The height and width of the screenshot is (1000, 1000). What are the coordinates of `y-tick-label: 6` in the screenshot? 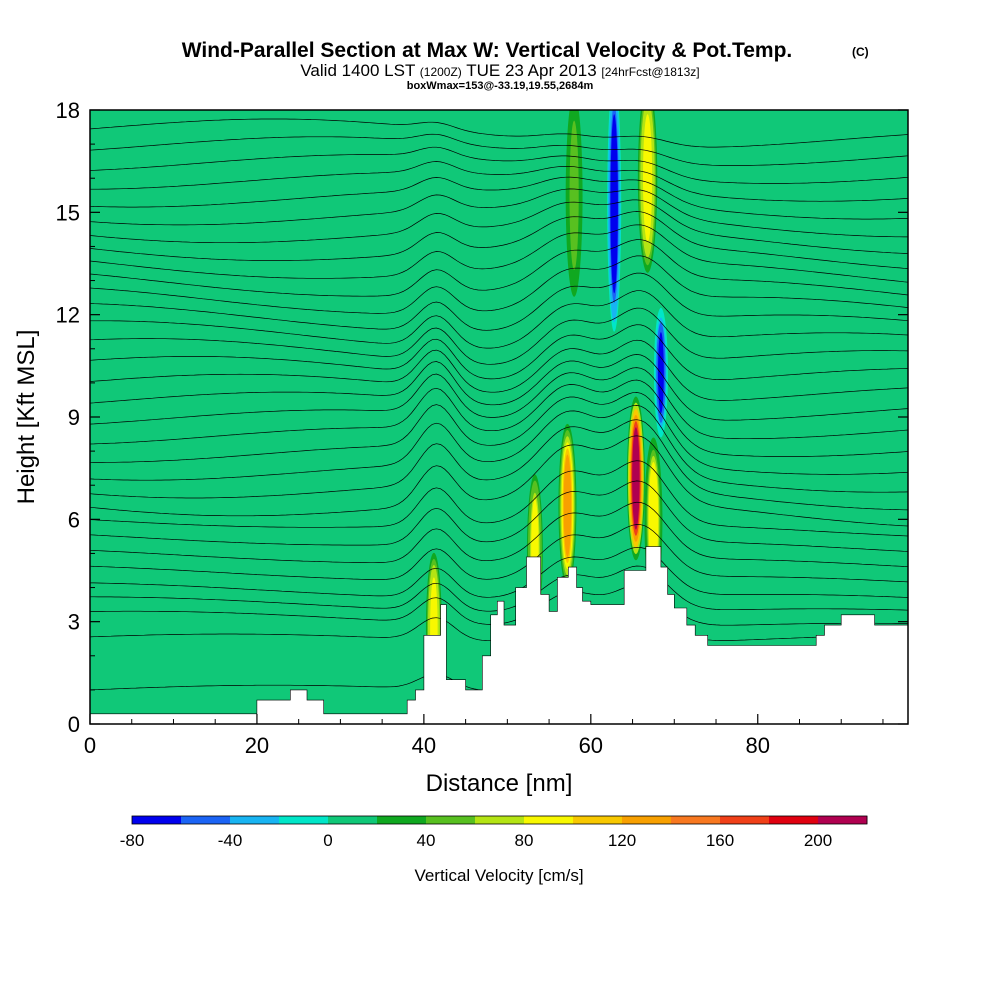 It's located at (74, 519).